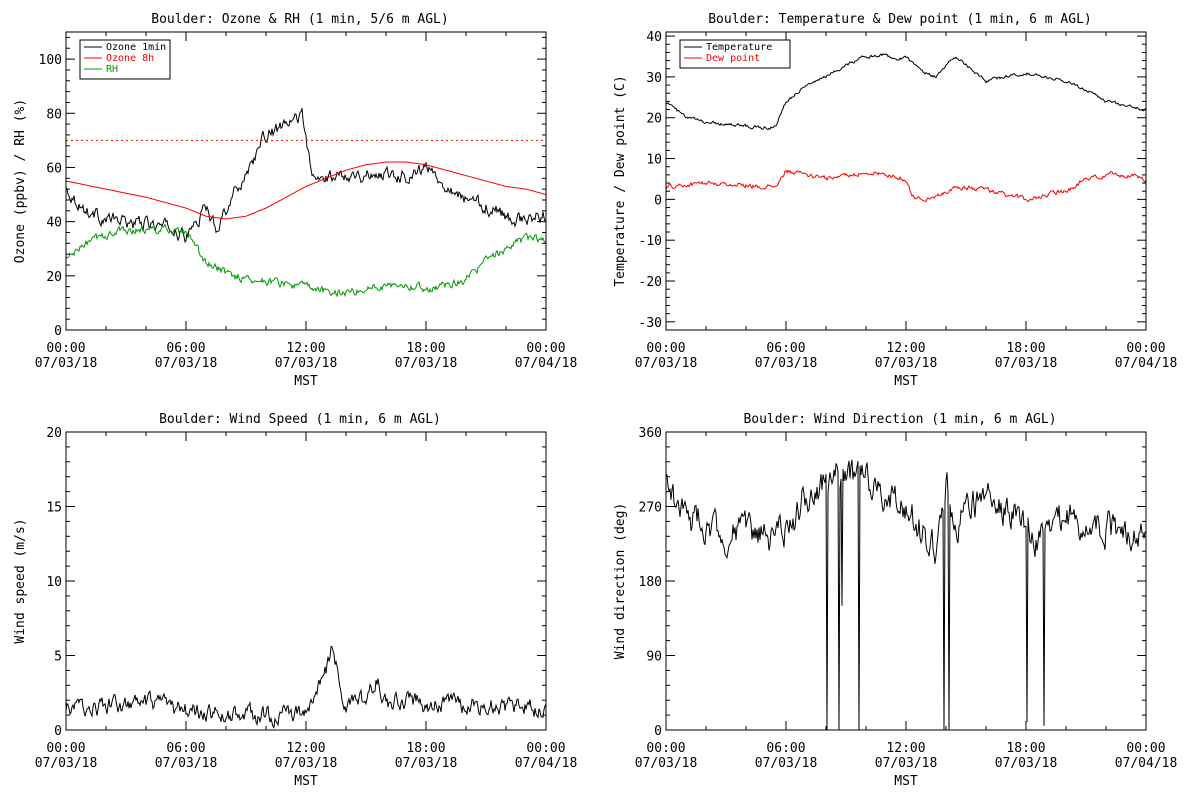 The image size is (1200, 800). Describe the element at coordinates (546, 363) in the screenshot. I see `ozone-rh-x-tick-date: 07/04/18` at that location.